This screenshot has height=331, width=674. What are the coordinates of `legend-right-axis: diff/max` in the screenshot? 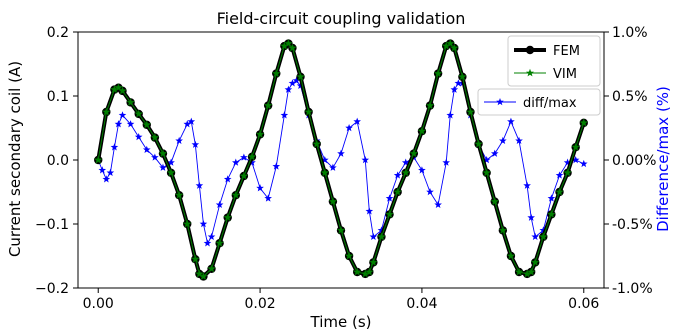 It's located at (539, 102).